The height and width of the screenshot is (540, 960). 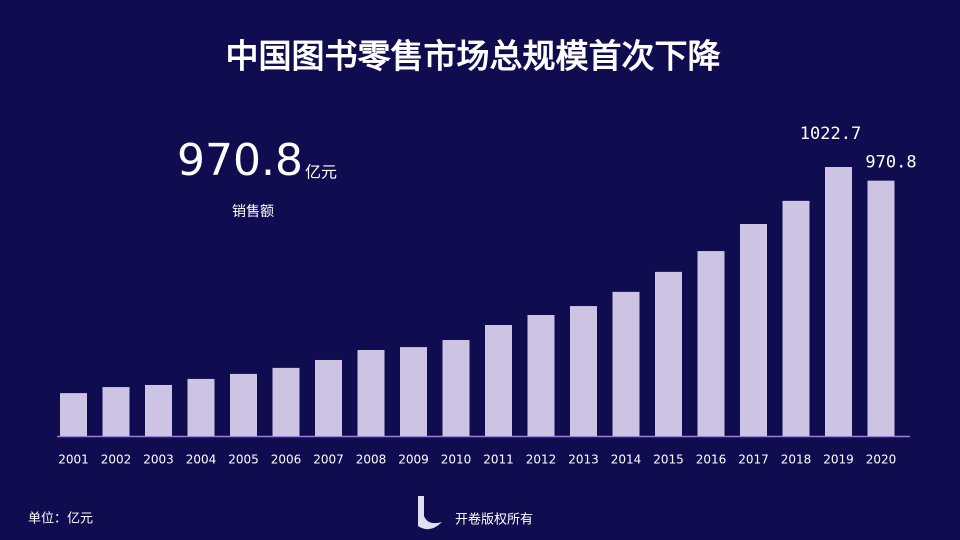 What do you see at coordinates (494, 520) in the screenshot?
I see `source: 开卷版权所有` at bounding box center [494, 520].